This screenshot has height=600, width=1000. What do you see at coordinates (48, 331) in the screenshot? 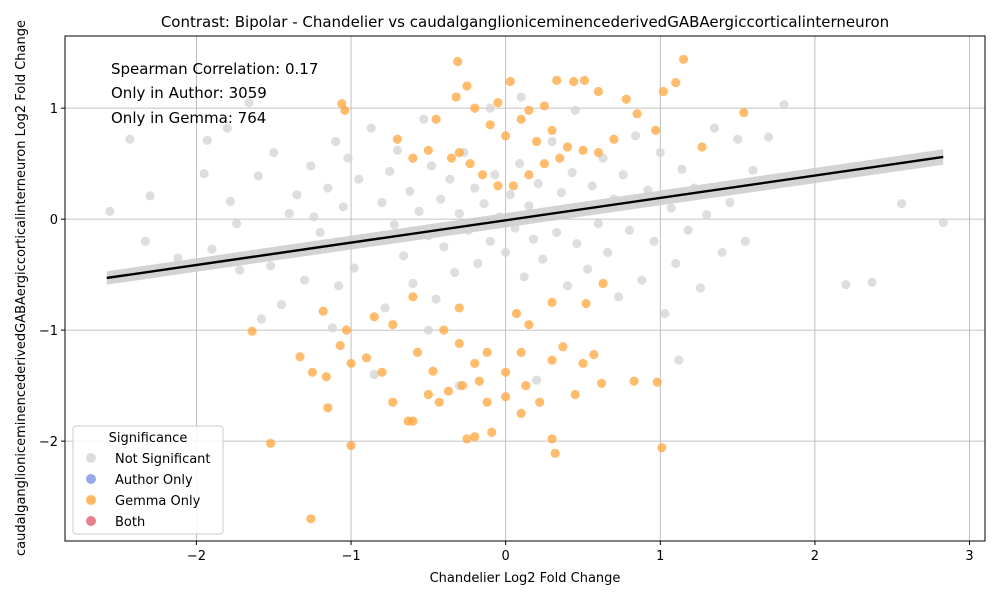
I see `y-tick-label: −1` at bounding box center [48, 331].